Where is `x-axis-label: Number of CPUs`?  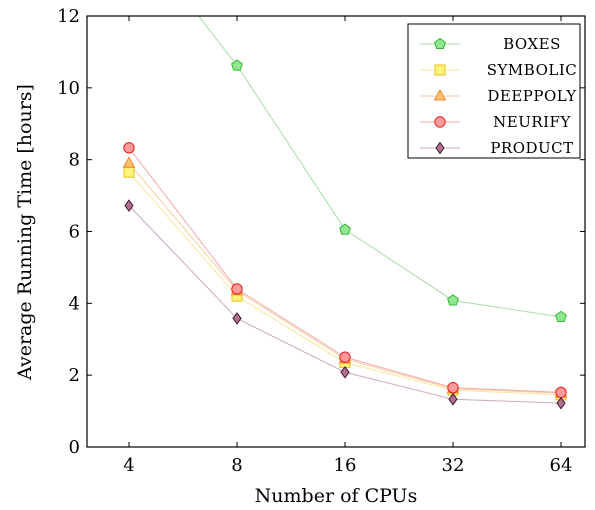
x-axis-label: Number of CPUs is located at coordinates (336, 496).